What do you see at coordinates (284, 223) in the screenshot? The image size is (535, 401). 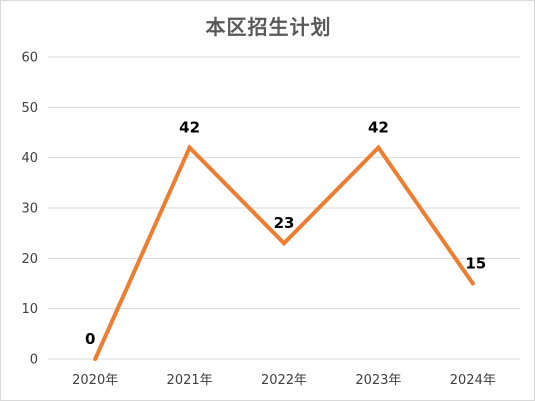 I see `data-label: 23` at bounding box center [284, 223].